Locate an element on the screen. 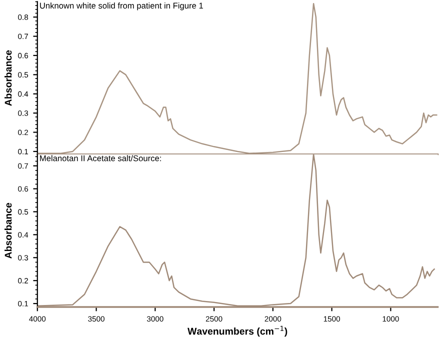 This screenshot has width=440, height=343. chart-title: Unknown white solid from patient in Figure 1 is located at coordinates (121, 6).